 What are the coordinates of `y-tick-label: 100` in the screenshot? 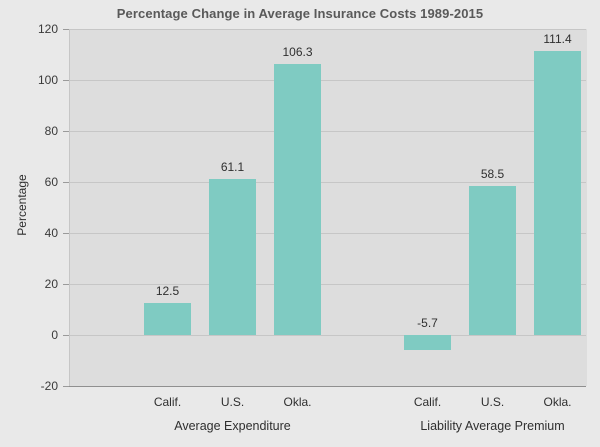 It's located at (47, 80).